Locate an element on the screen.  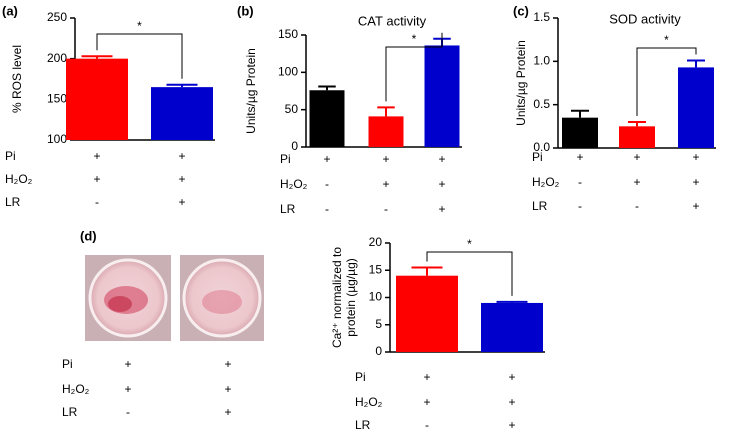
panel-label: (d) is located at coordinates (88, 235).